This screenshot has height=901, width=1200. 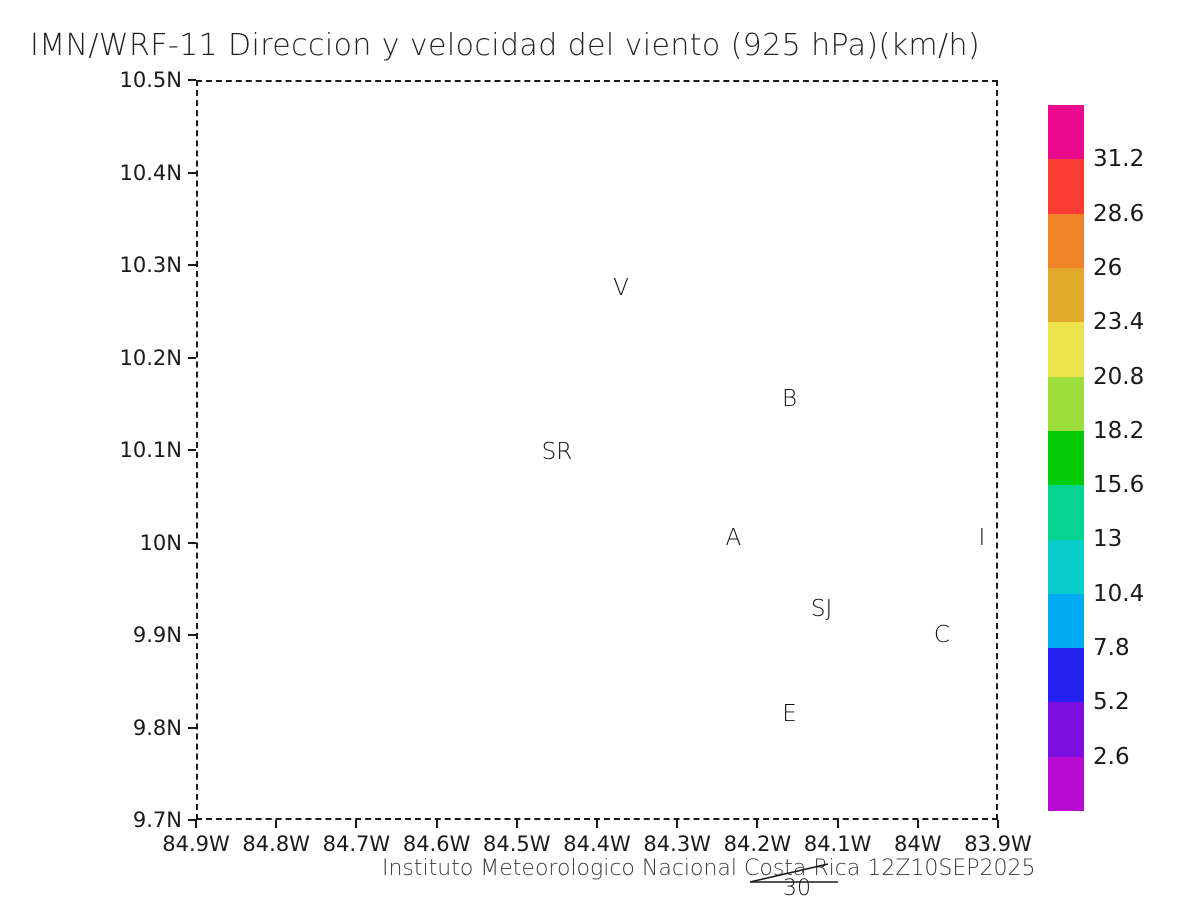 What do you see at coordinates (1111, 756) in the screenshot?
I see `colorbar-tick-label: 2.6` at bounding box center [1111, 756].